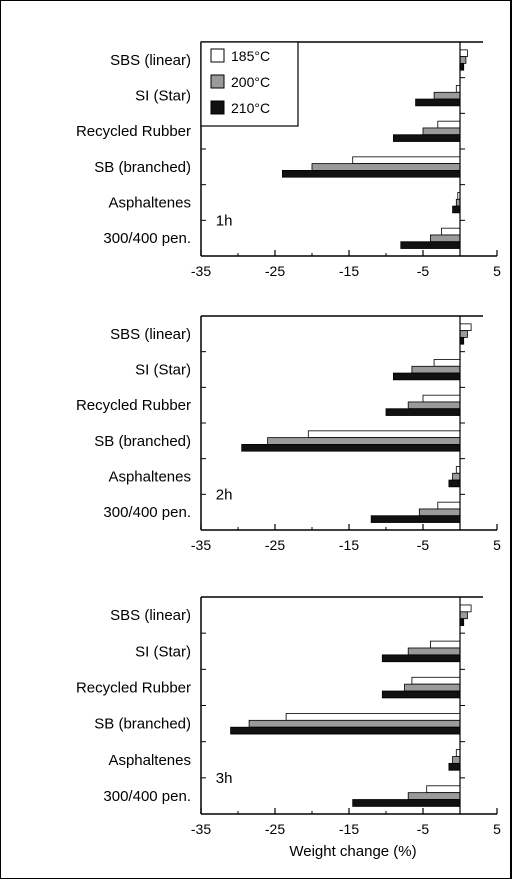 The image size is (514, 881). I want to click on legend-swatch-200-c, so click(217, 81).